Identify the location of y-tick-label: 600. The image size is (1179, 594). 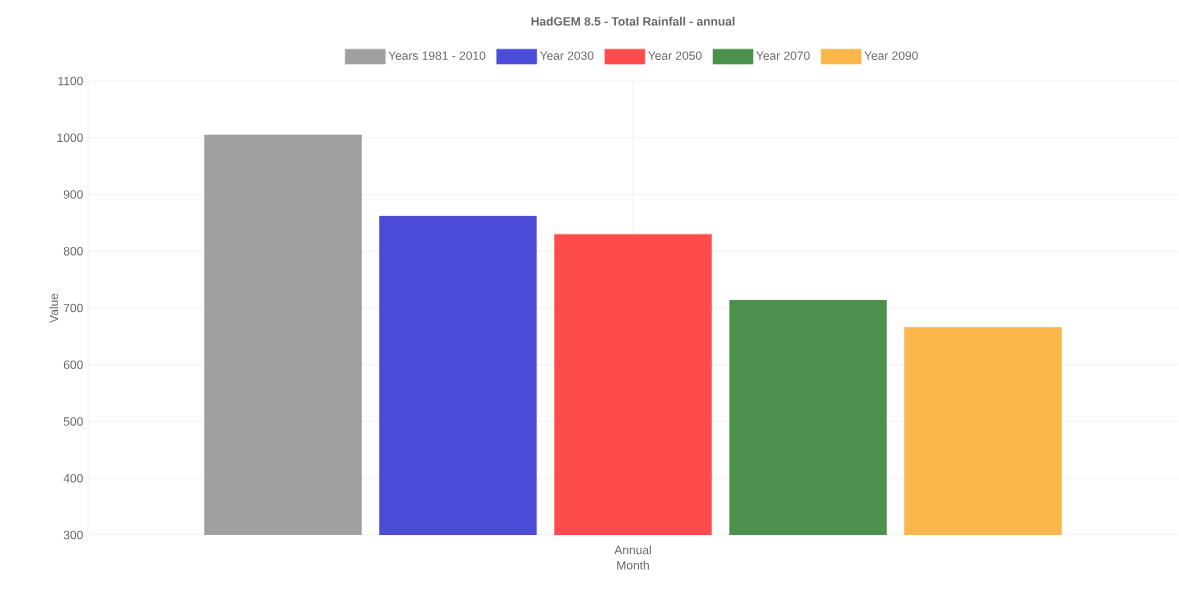
(73, 365).